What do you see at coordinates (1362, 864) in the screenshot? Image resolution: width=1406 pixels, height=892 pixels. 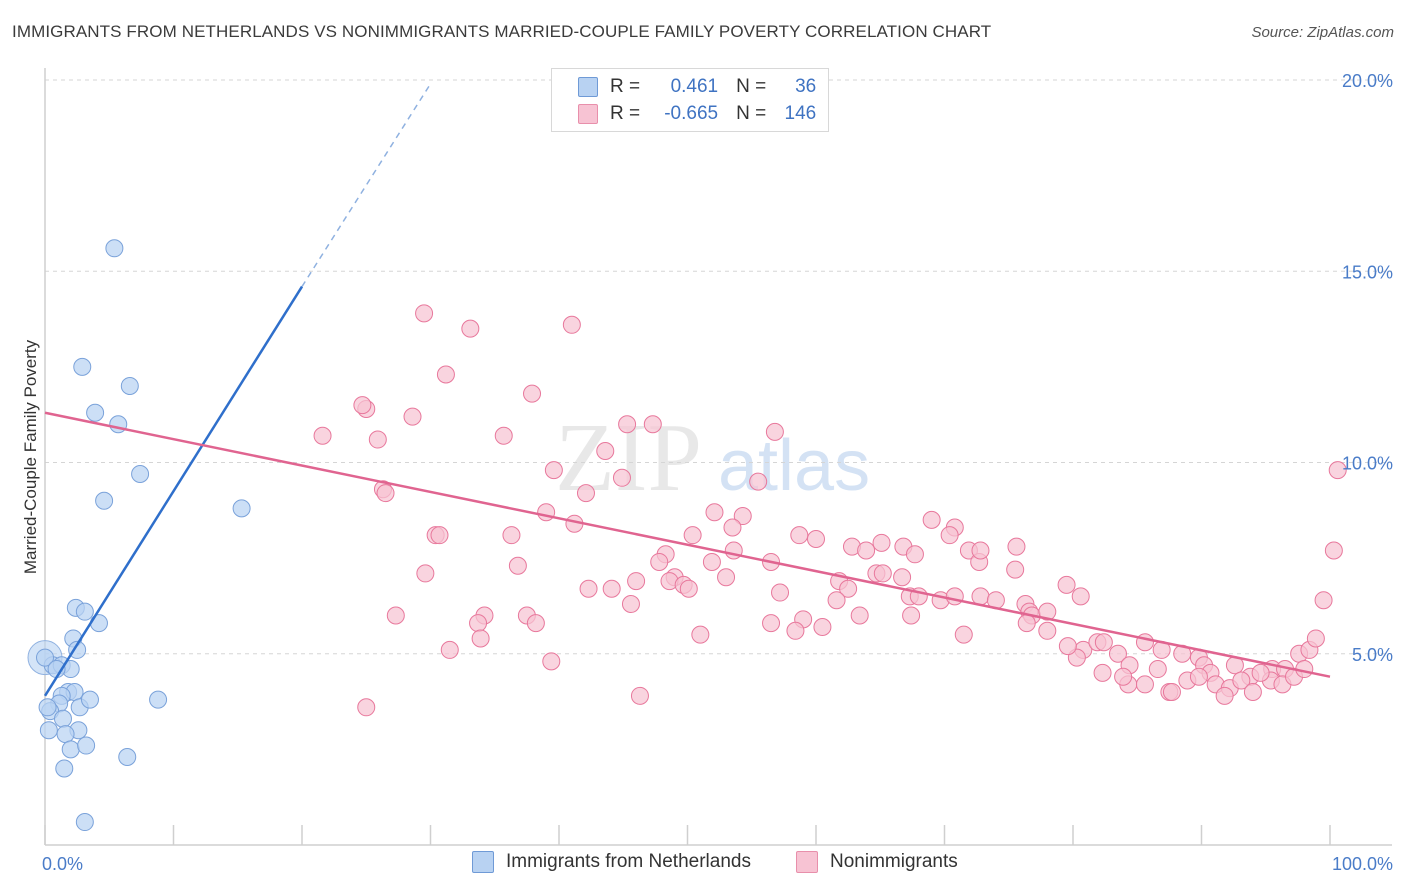 I see `x-tick-label-max: 100.0%` at bounding box center [1362, 864].